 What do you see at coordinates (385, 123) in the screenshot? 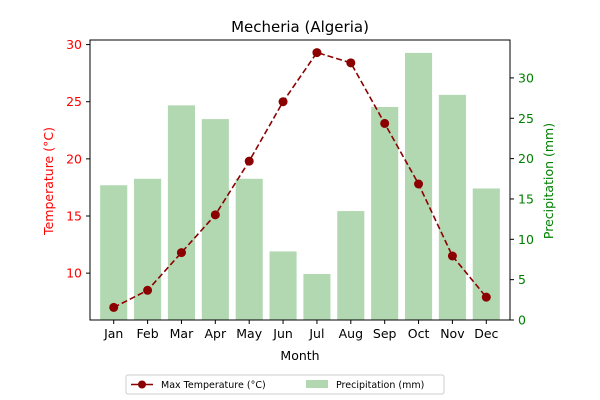
I see `temperature-point-sep` at bounding box center [385, 123].